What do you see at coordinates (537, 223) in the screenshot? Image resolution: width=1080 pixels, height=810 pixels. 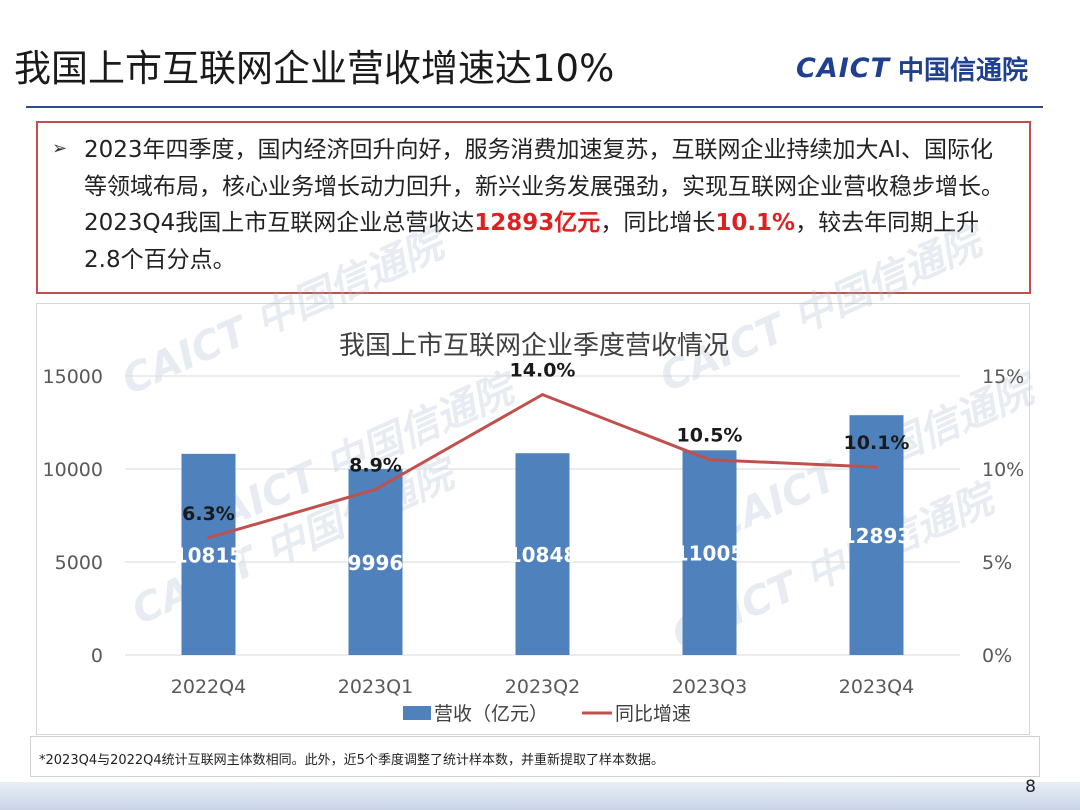 I see `revenue-highlight: 12893亿元` at bounding box center [537, 223].